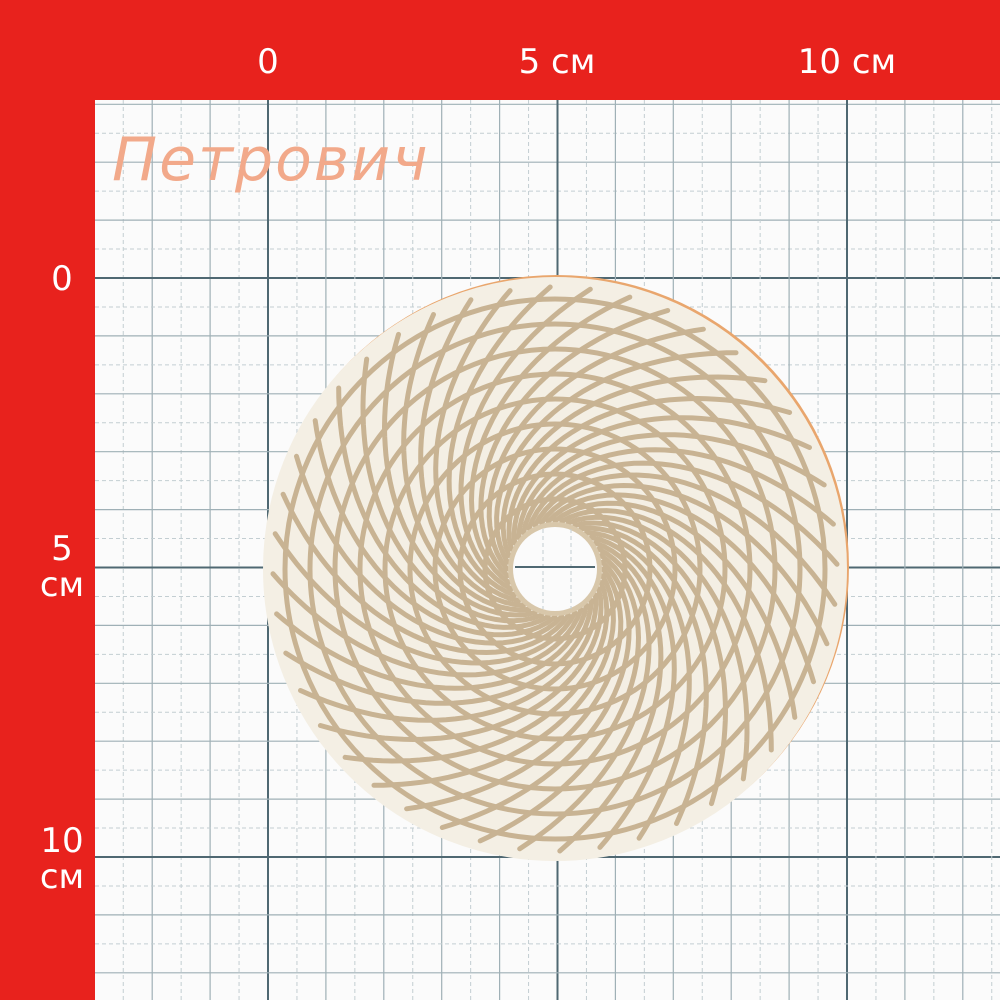 Image resolution: width=1000 pixels, height=1000 pixels. What do you see at coordinates (62, 279) in the screenshot?
I see `left-ruler-label: 0` at bounding box center [62, 279].